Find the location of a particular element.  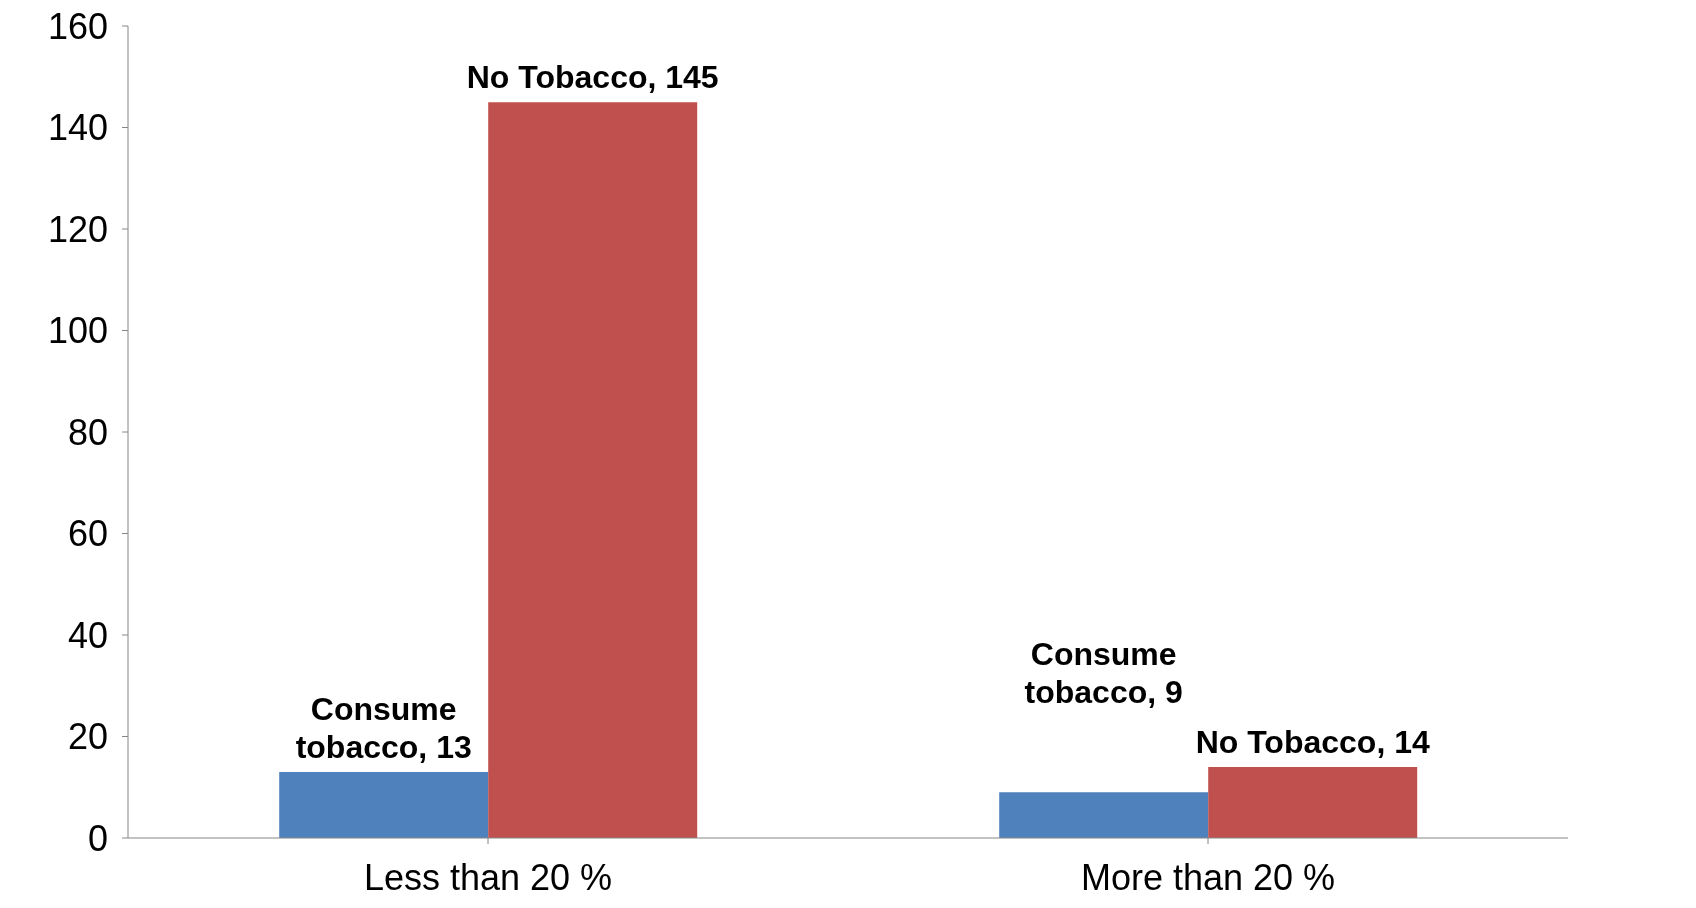

x-tick-label: More than 20 % is located at coordinates (1208, 877).